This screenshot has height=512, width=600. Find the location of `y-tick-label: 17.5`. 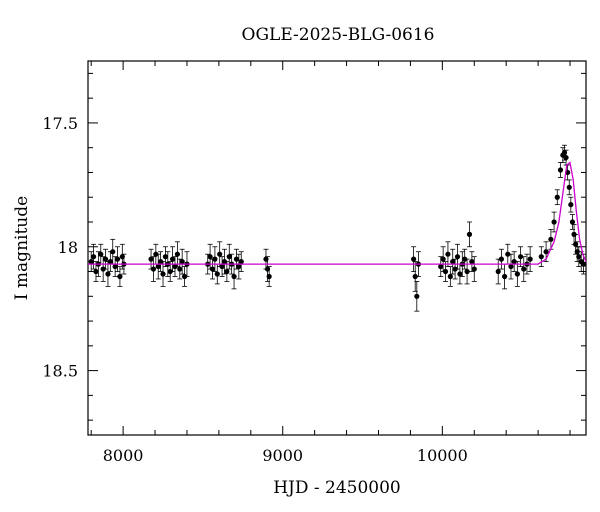

y-tick-label: 17.5 is located at coordinates (60, 123).